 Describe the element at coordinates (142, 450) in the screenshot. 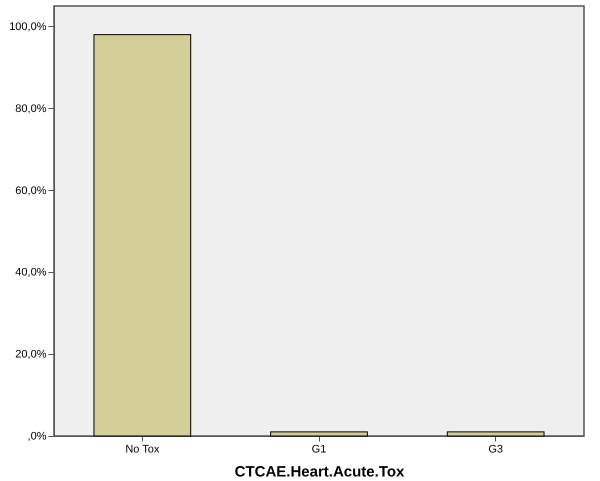

I see `x-tick-label: No Tox` at that location.